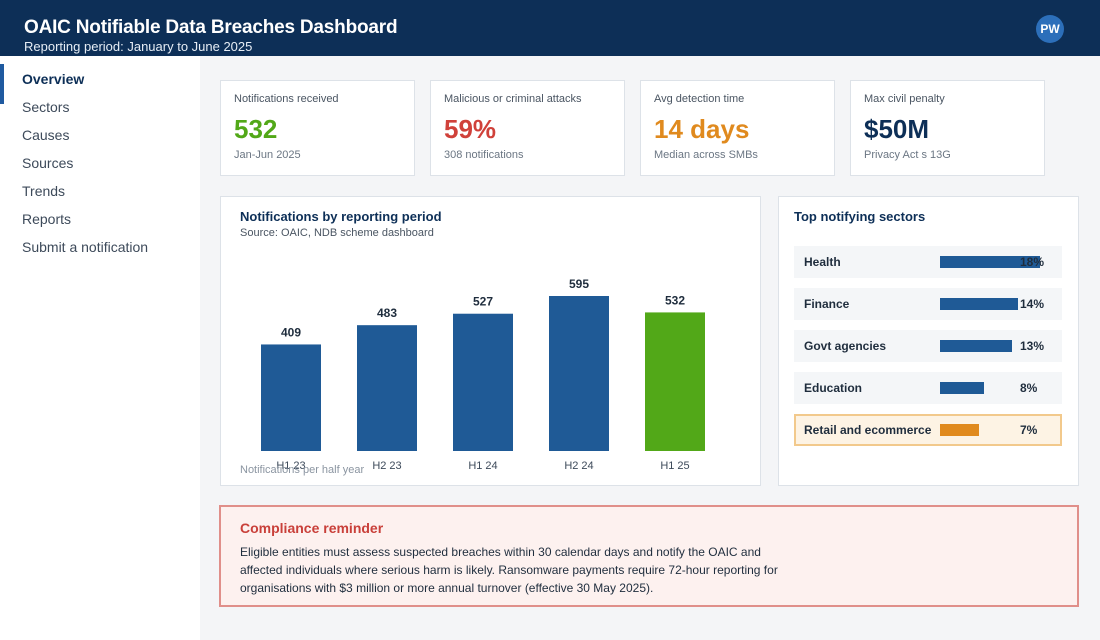 This screenshot has height=640, width=1100. What do you see at coordinates (341, 216) in the screenshot?
I see `chart-title: Notifications by reporting period` at bounding box center [341, 216].